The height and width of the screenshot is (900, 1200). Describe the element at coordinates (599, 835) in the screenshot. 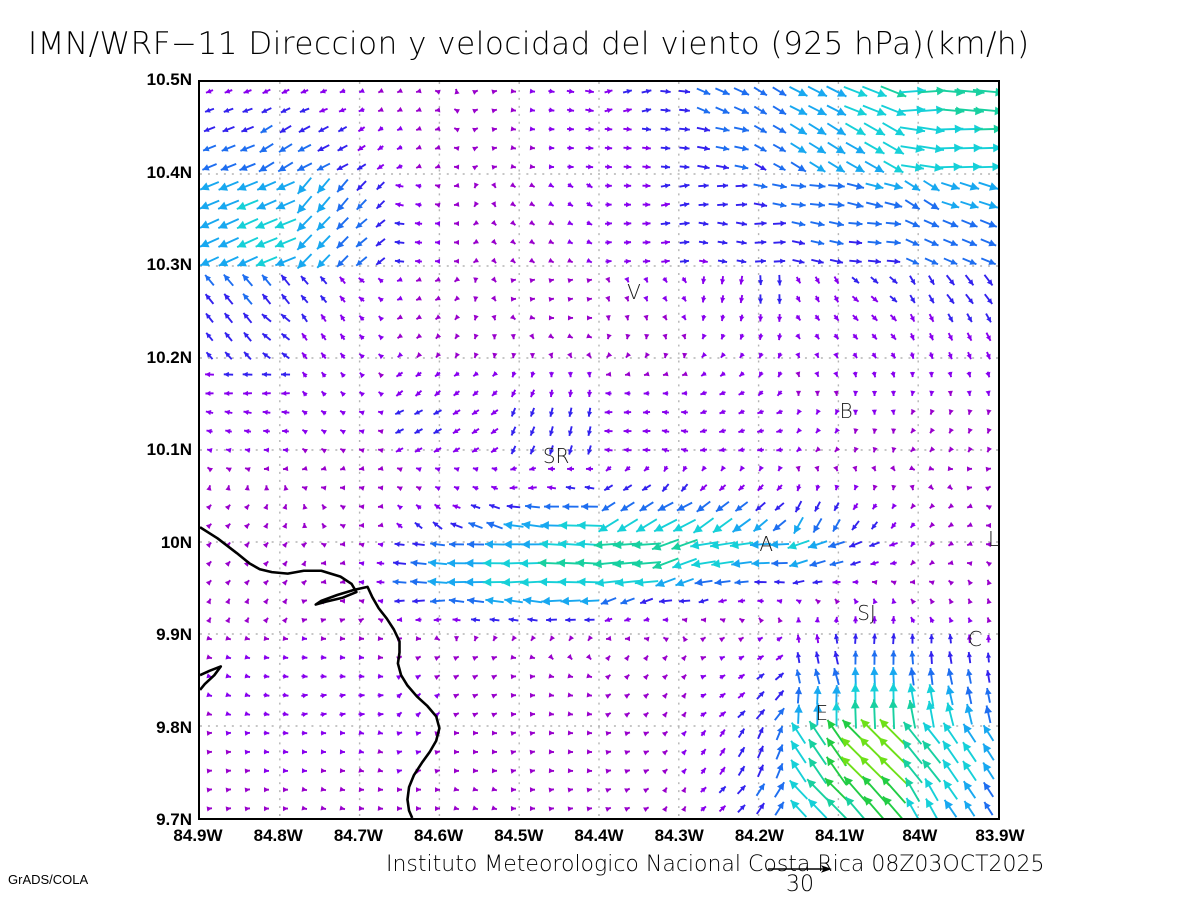

I see `x-tick-label: 84.4W` at that location.